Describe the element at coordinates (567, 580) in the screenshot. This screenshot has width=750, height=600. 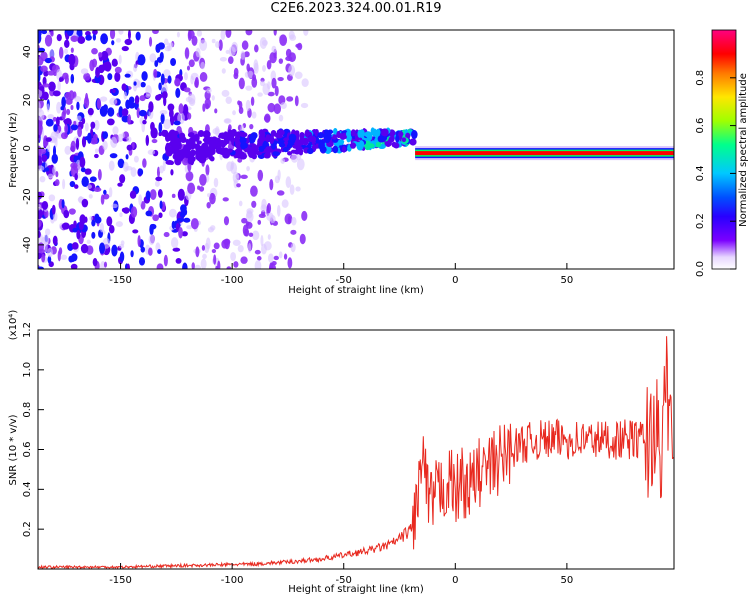
I see `snr-x-tick-label: 50` at that location.